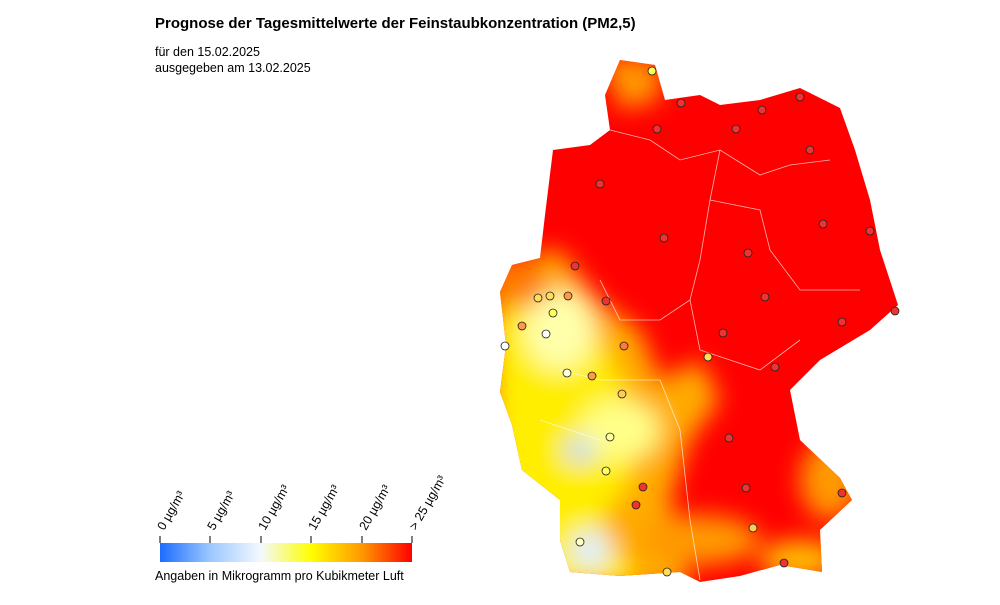  What do you see at coordinates (374, 508) in the screenshot?
I see `legend-label: 20 µg/m³` at bounding box center [374, 508].